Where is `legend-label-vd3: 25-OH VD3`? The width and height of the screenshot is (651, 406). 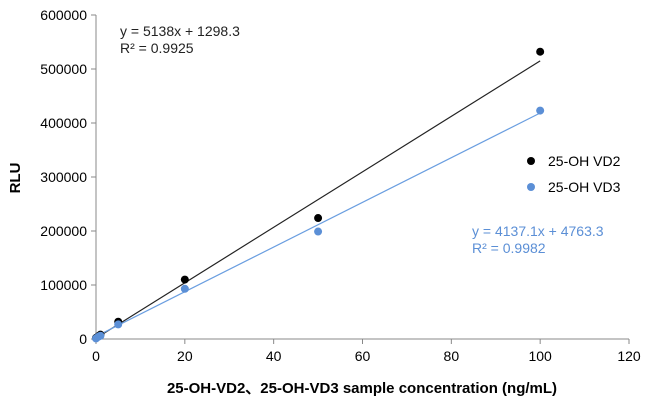
legend-label-vd3: 25-OH VD3 is located at coordinates (584, 187).